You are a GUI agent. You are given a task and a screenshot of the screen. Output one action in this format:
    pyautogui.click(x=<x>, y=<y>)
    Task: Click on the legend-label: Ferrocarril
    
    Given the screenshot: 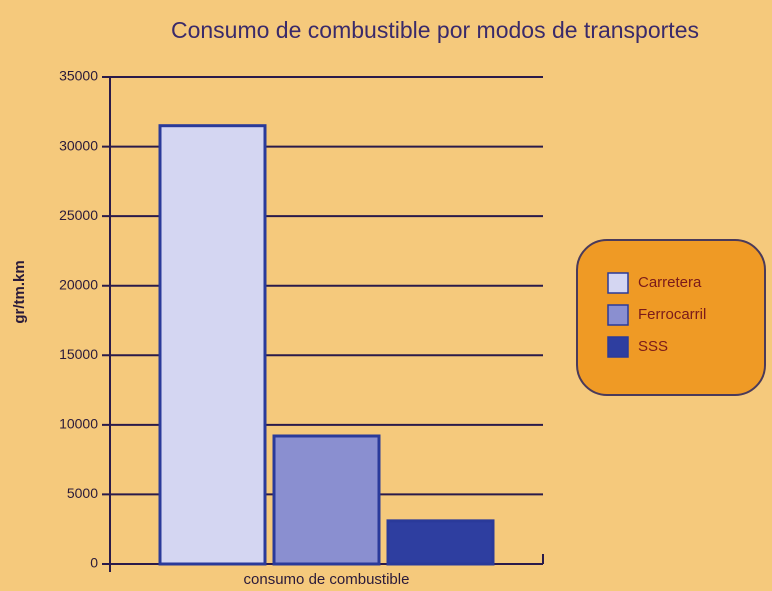 What is the action you would take?
    pyautogui.click(x=672, y=314)
    